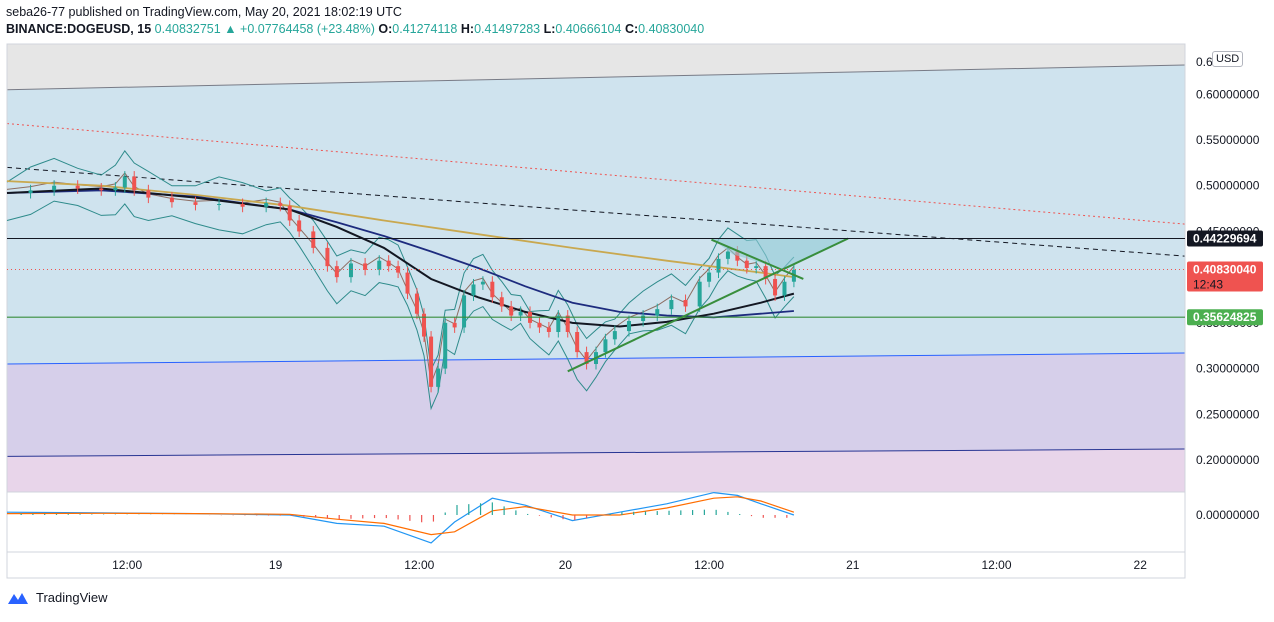  I want to click on price-tag-label: 0.40830040, so click(1225, 270).